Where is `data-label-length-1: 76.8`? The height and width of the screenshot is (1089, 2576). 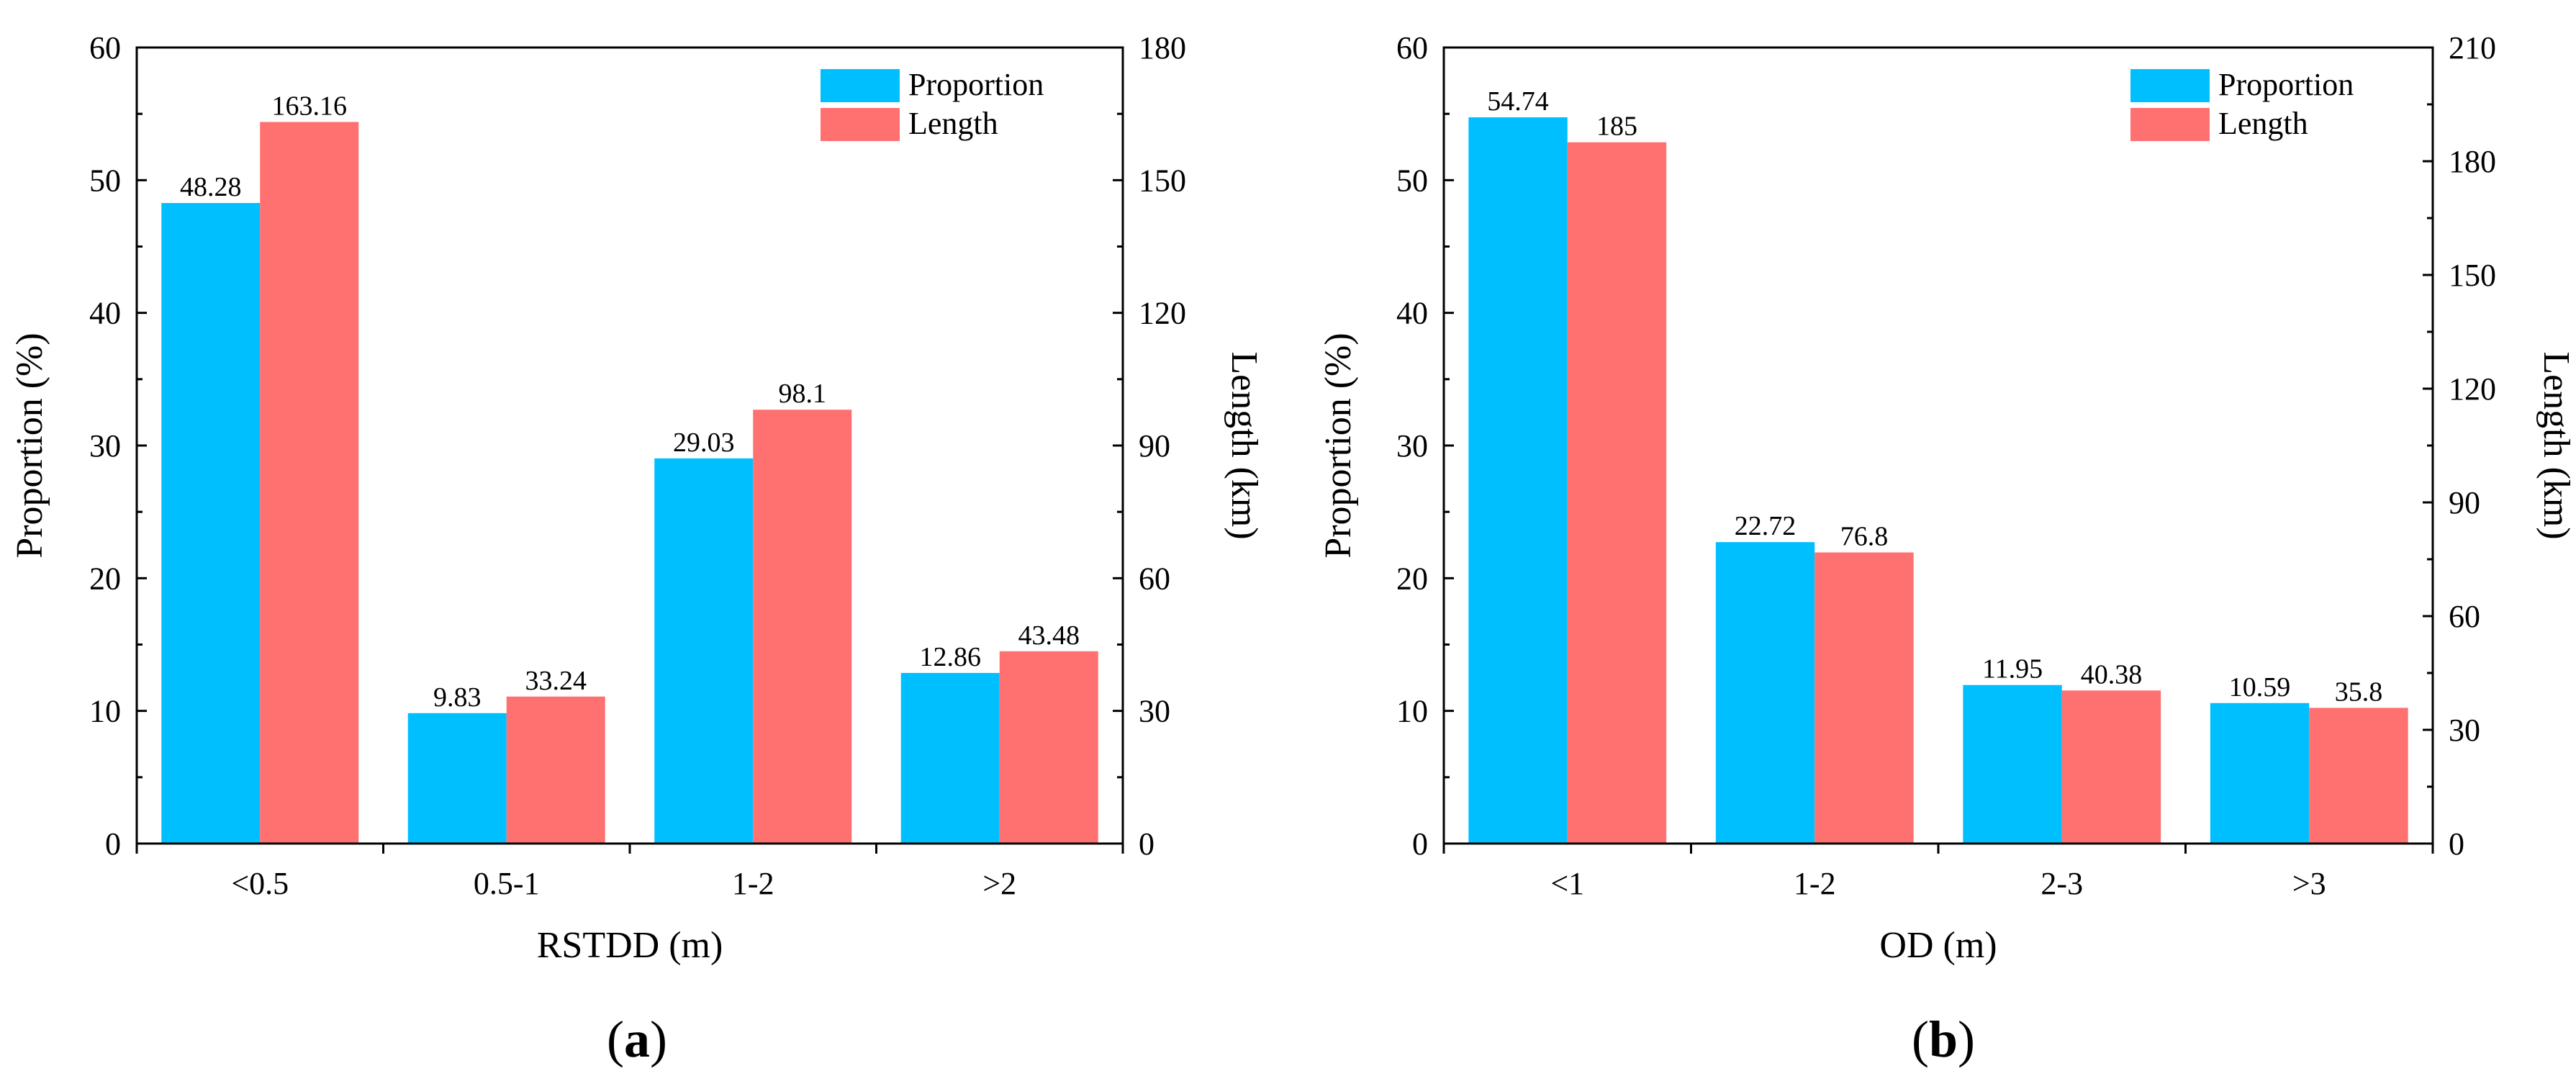 data-label-length-1: 76.8 is located at coordinates (1864, 537).